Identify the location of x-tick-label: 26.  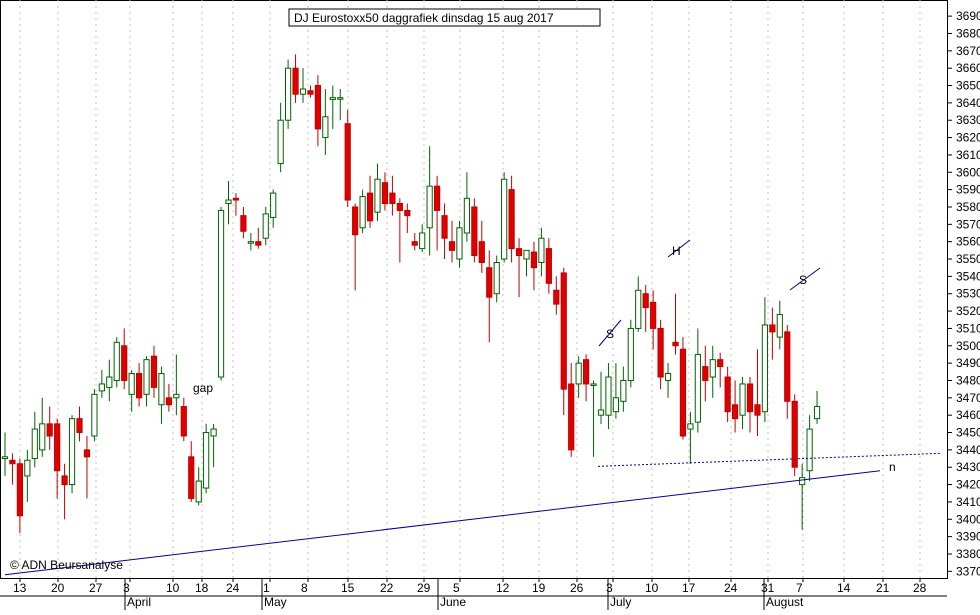
(577, 588).